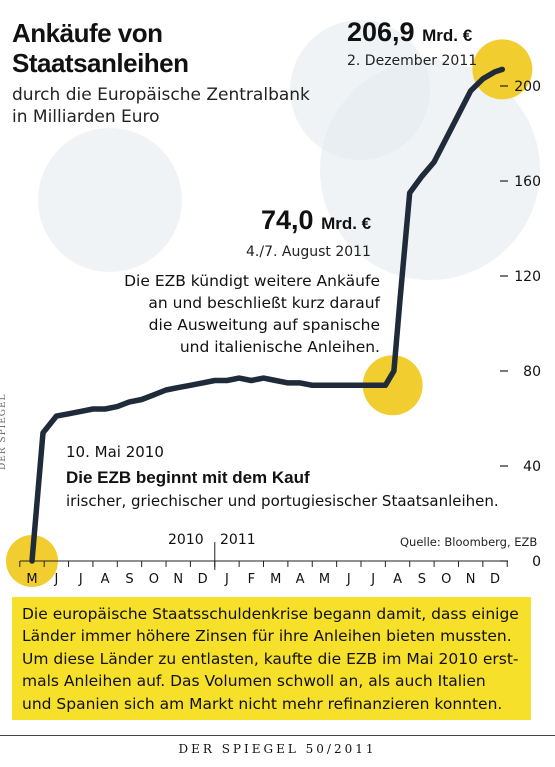 This screenshot has height=767, width=555. I want to click on highlight-marker, so click(392, 385).